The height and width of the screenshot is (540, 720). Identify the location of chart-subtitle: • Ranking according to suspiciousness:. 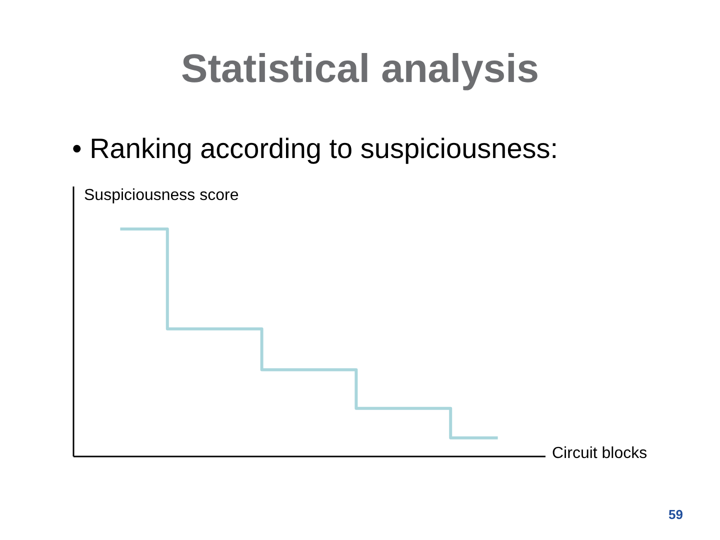
(315, 148).